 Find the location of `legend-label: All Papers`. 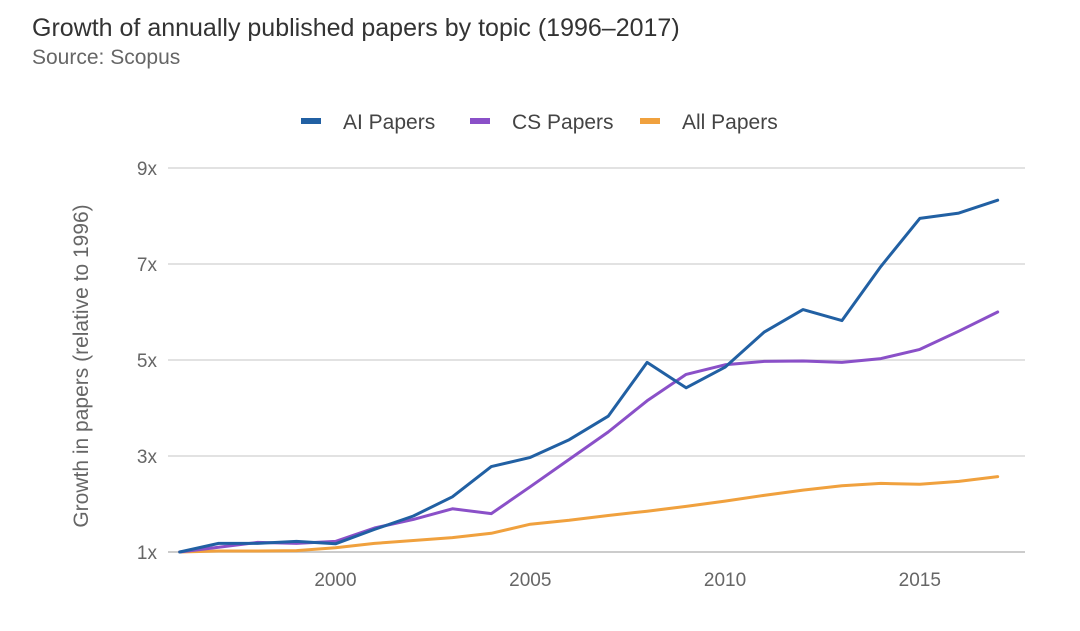

legend-label: All Papers is located at coordinates (730, 122).